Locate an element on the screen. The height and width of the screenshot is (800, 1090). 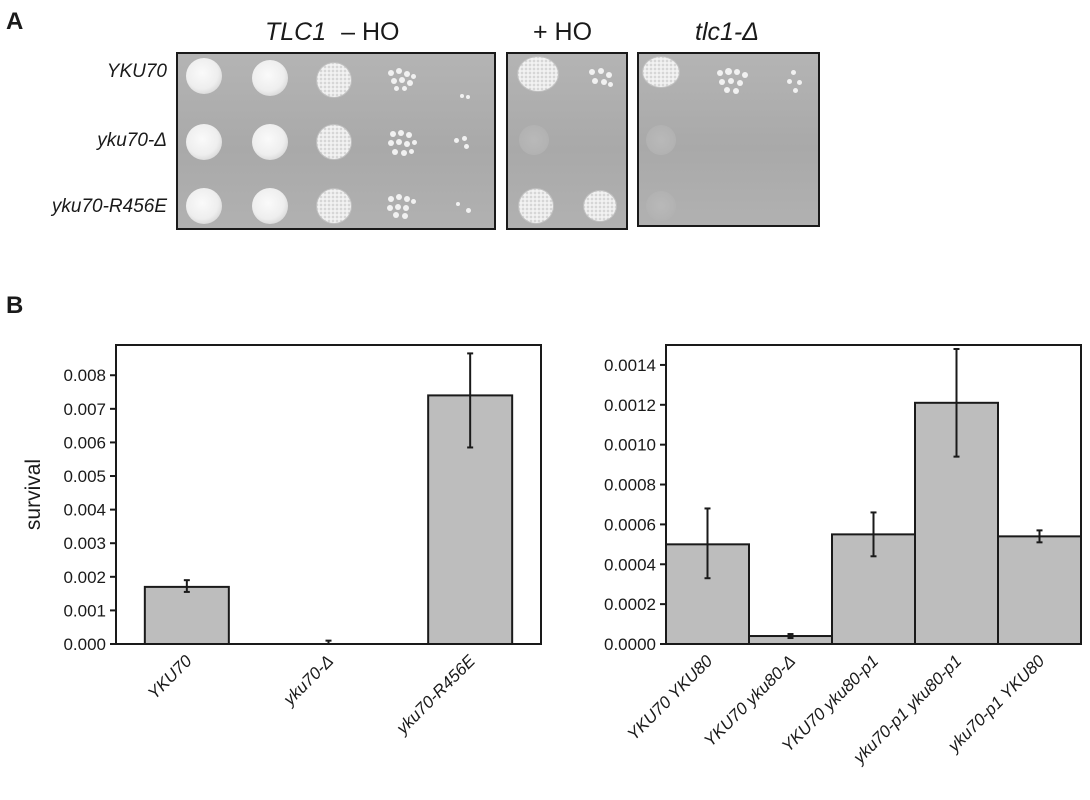
plate-tlc1-minus-ho is located at coordinates (336, 141).